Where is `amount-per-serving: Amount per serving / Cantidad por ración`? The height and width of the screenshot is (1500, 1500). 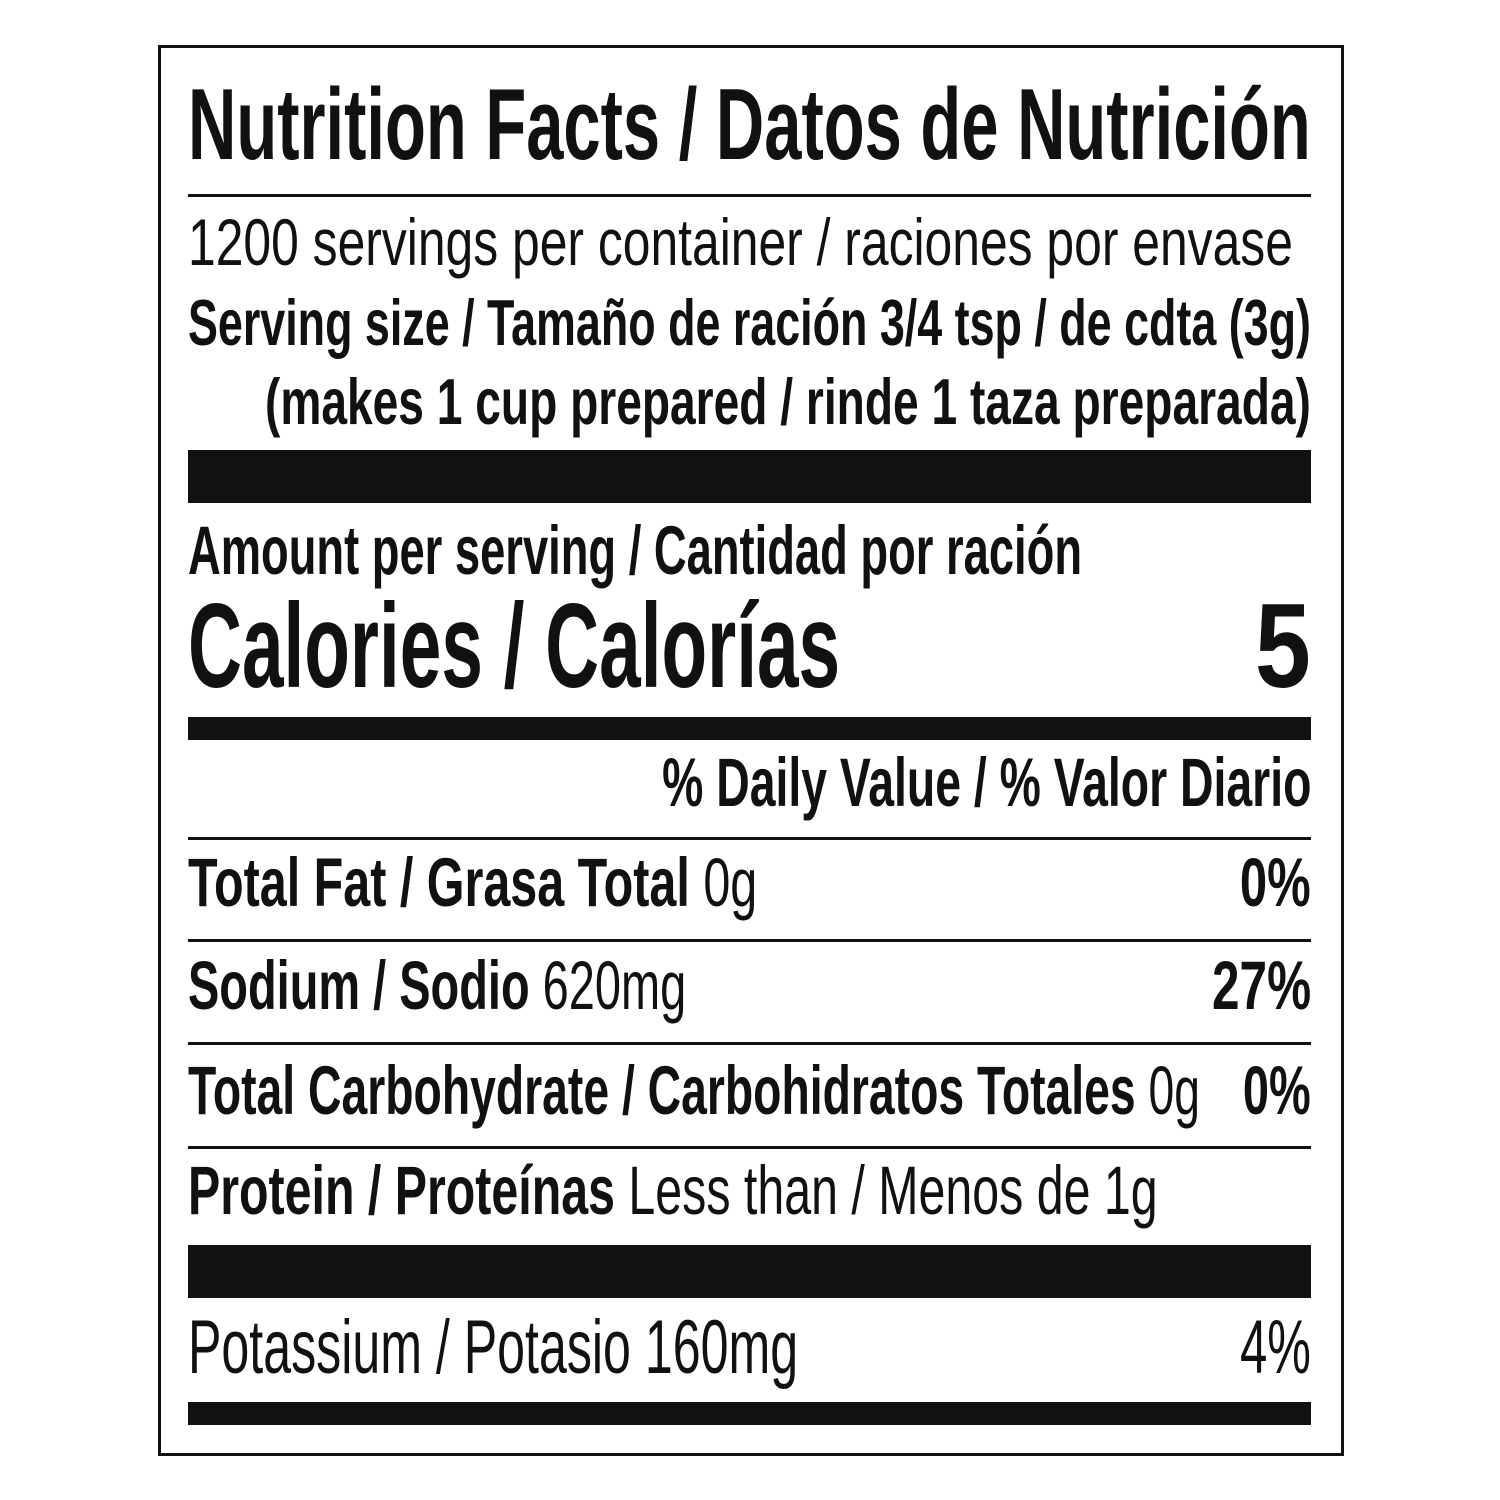 amount-per-serving: Amount per serving / Cantidad por ración is located at coordinates (635, 550).